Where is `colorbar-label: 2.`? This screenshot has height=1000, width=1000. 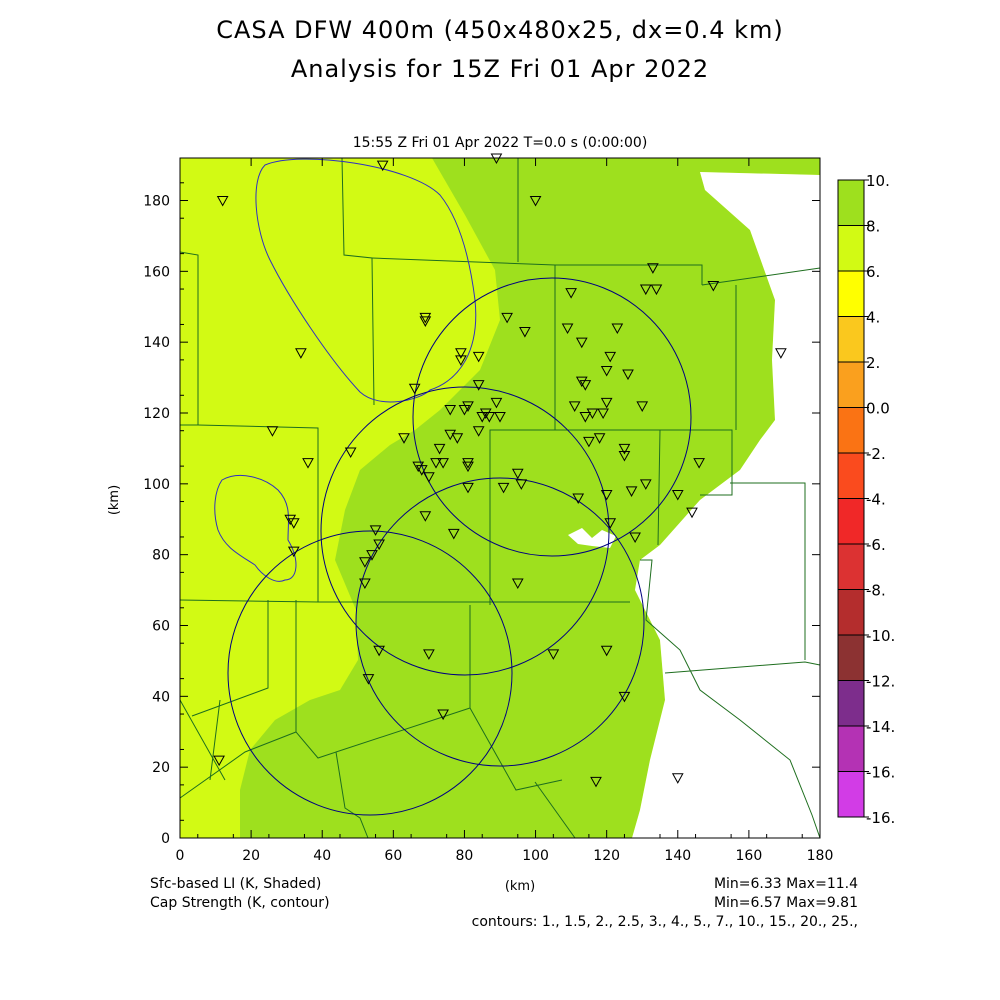 colorbar-label: 2. is located at coordinates (873, 363).